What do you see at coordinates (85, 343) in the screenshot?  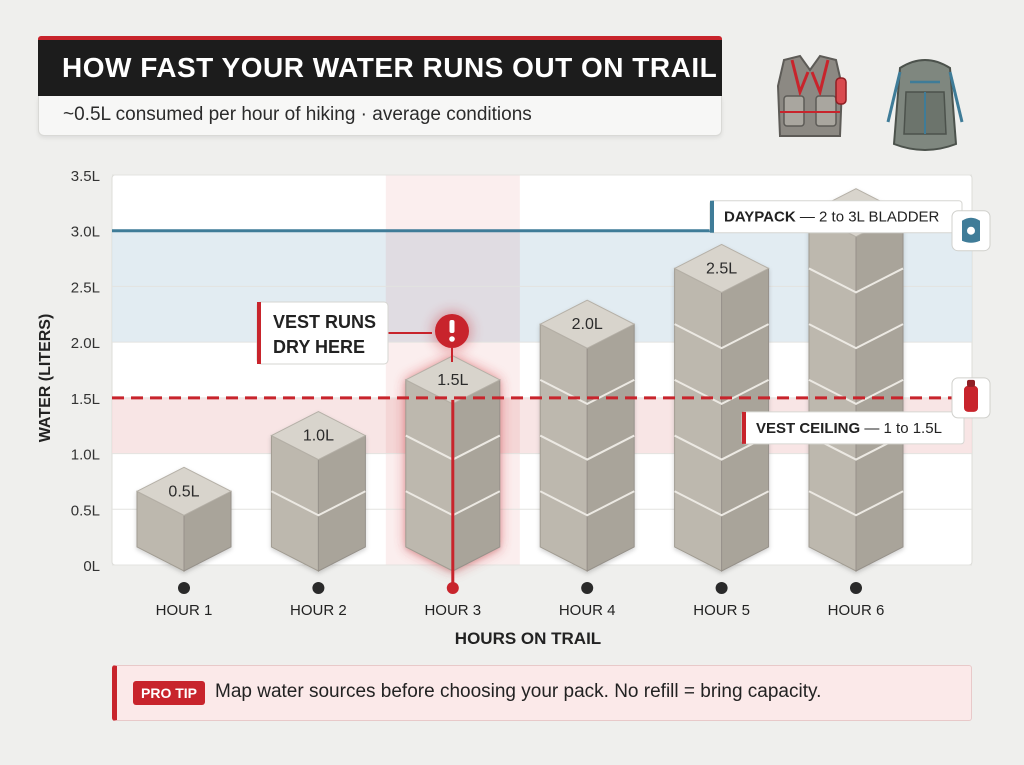 I see `y-tick-label: 2.0L` at bounding box center [85, 343].